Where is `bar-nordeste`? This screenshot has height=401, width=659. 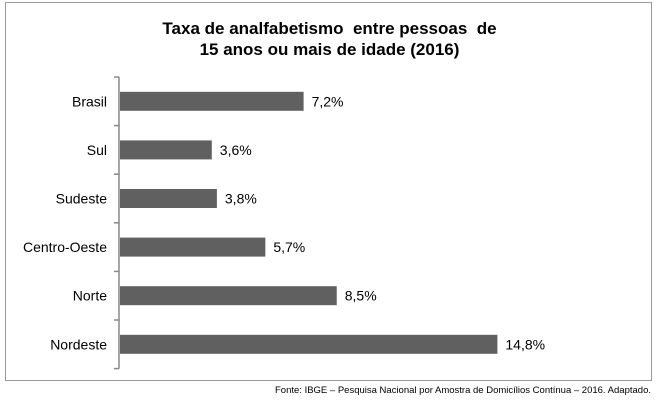
bar-nordeste is located at coordinates (309, 344).